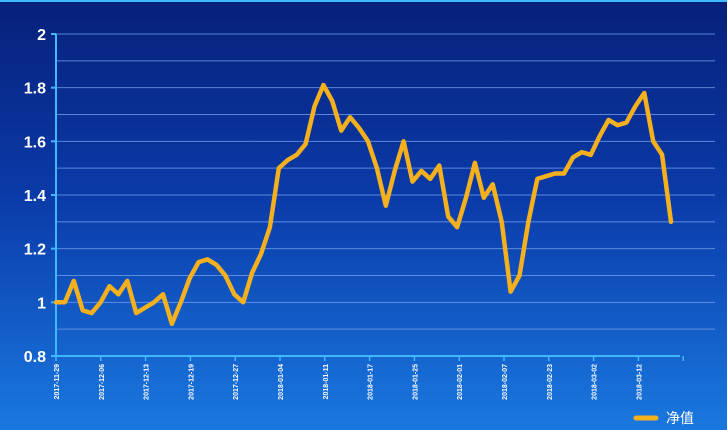 The image size is (727, 430). I want to click on x-tick-label: 2017-11-29, so click(57, 382).